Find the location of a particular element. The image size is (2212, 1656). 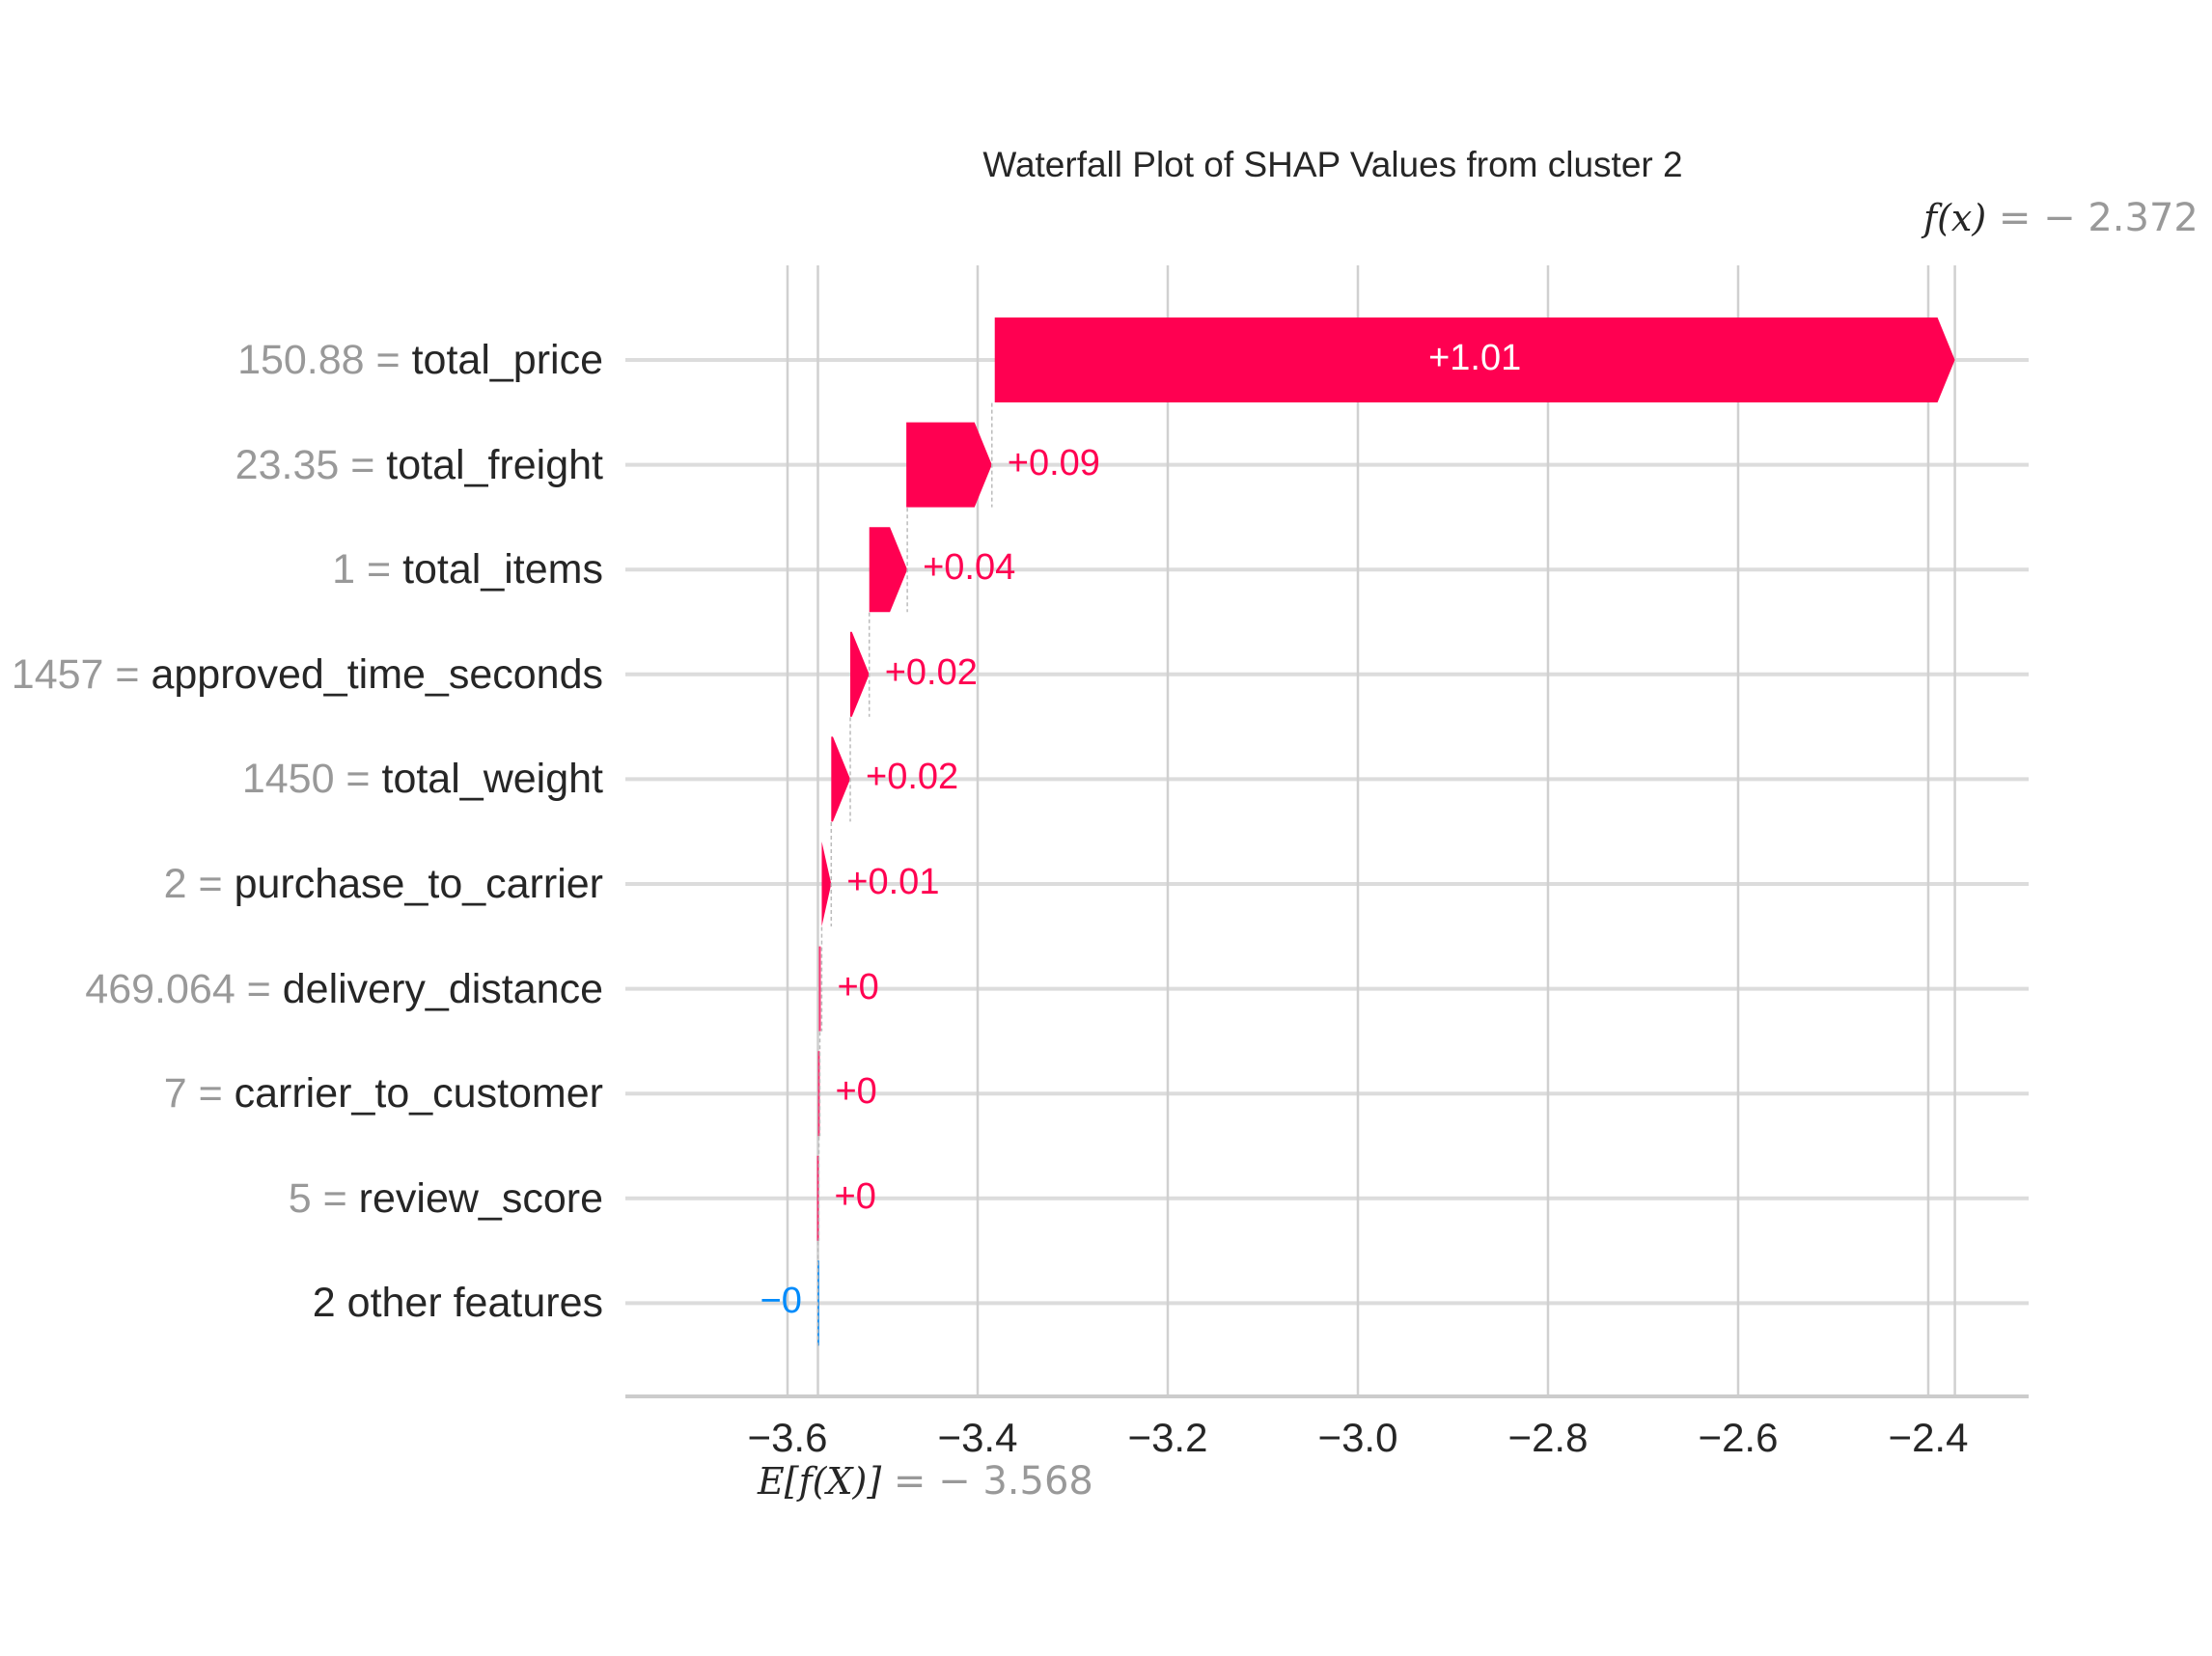

feature-name: purchase_to_carrier is located at coordinates (418, 884).